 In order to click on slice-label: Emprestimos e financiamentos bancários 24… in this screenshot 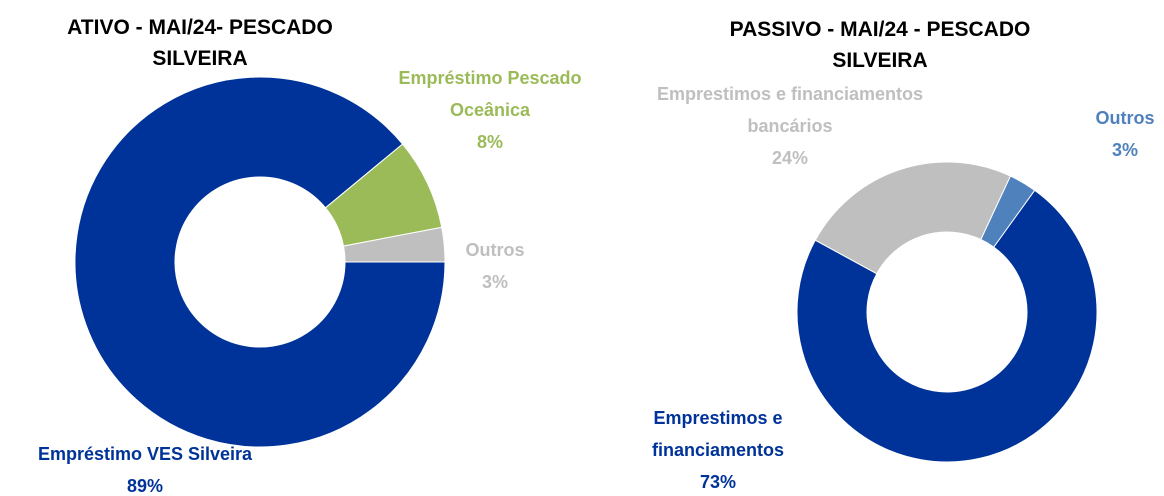, I will do `click(790, 126)`.